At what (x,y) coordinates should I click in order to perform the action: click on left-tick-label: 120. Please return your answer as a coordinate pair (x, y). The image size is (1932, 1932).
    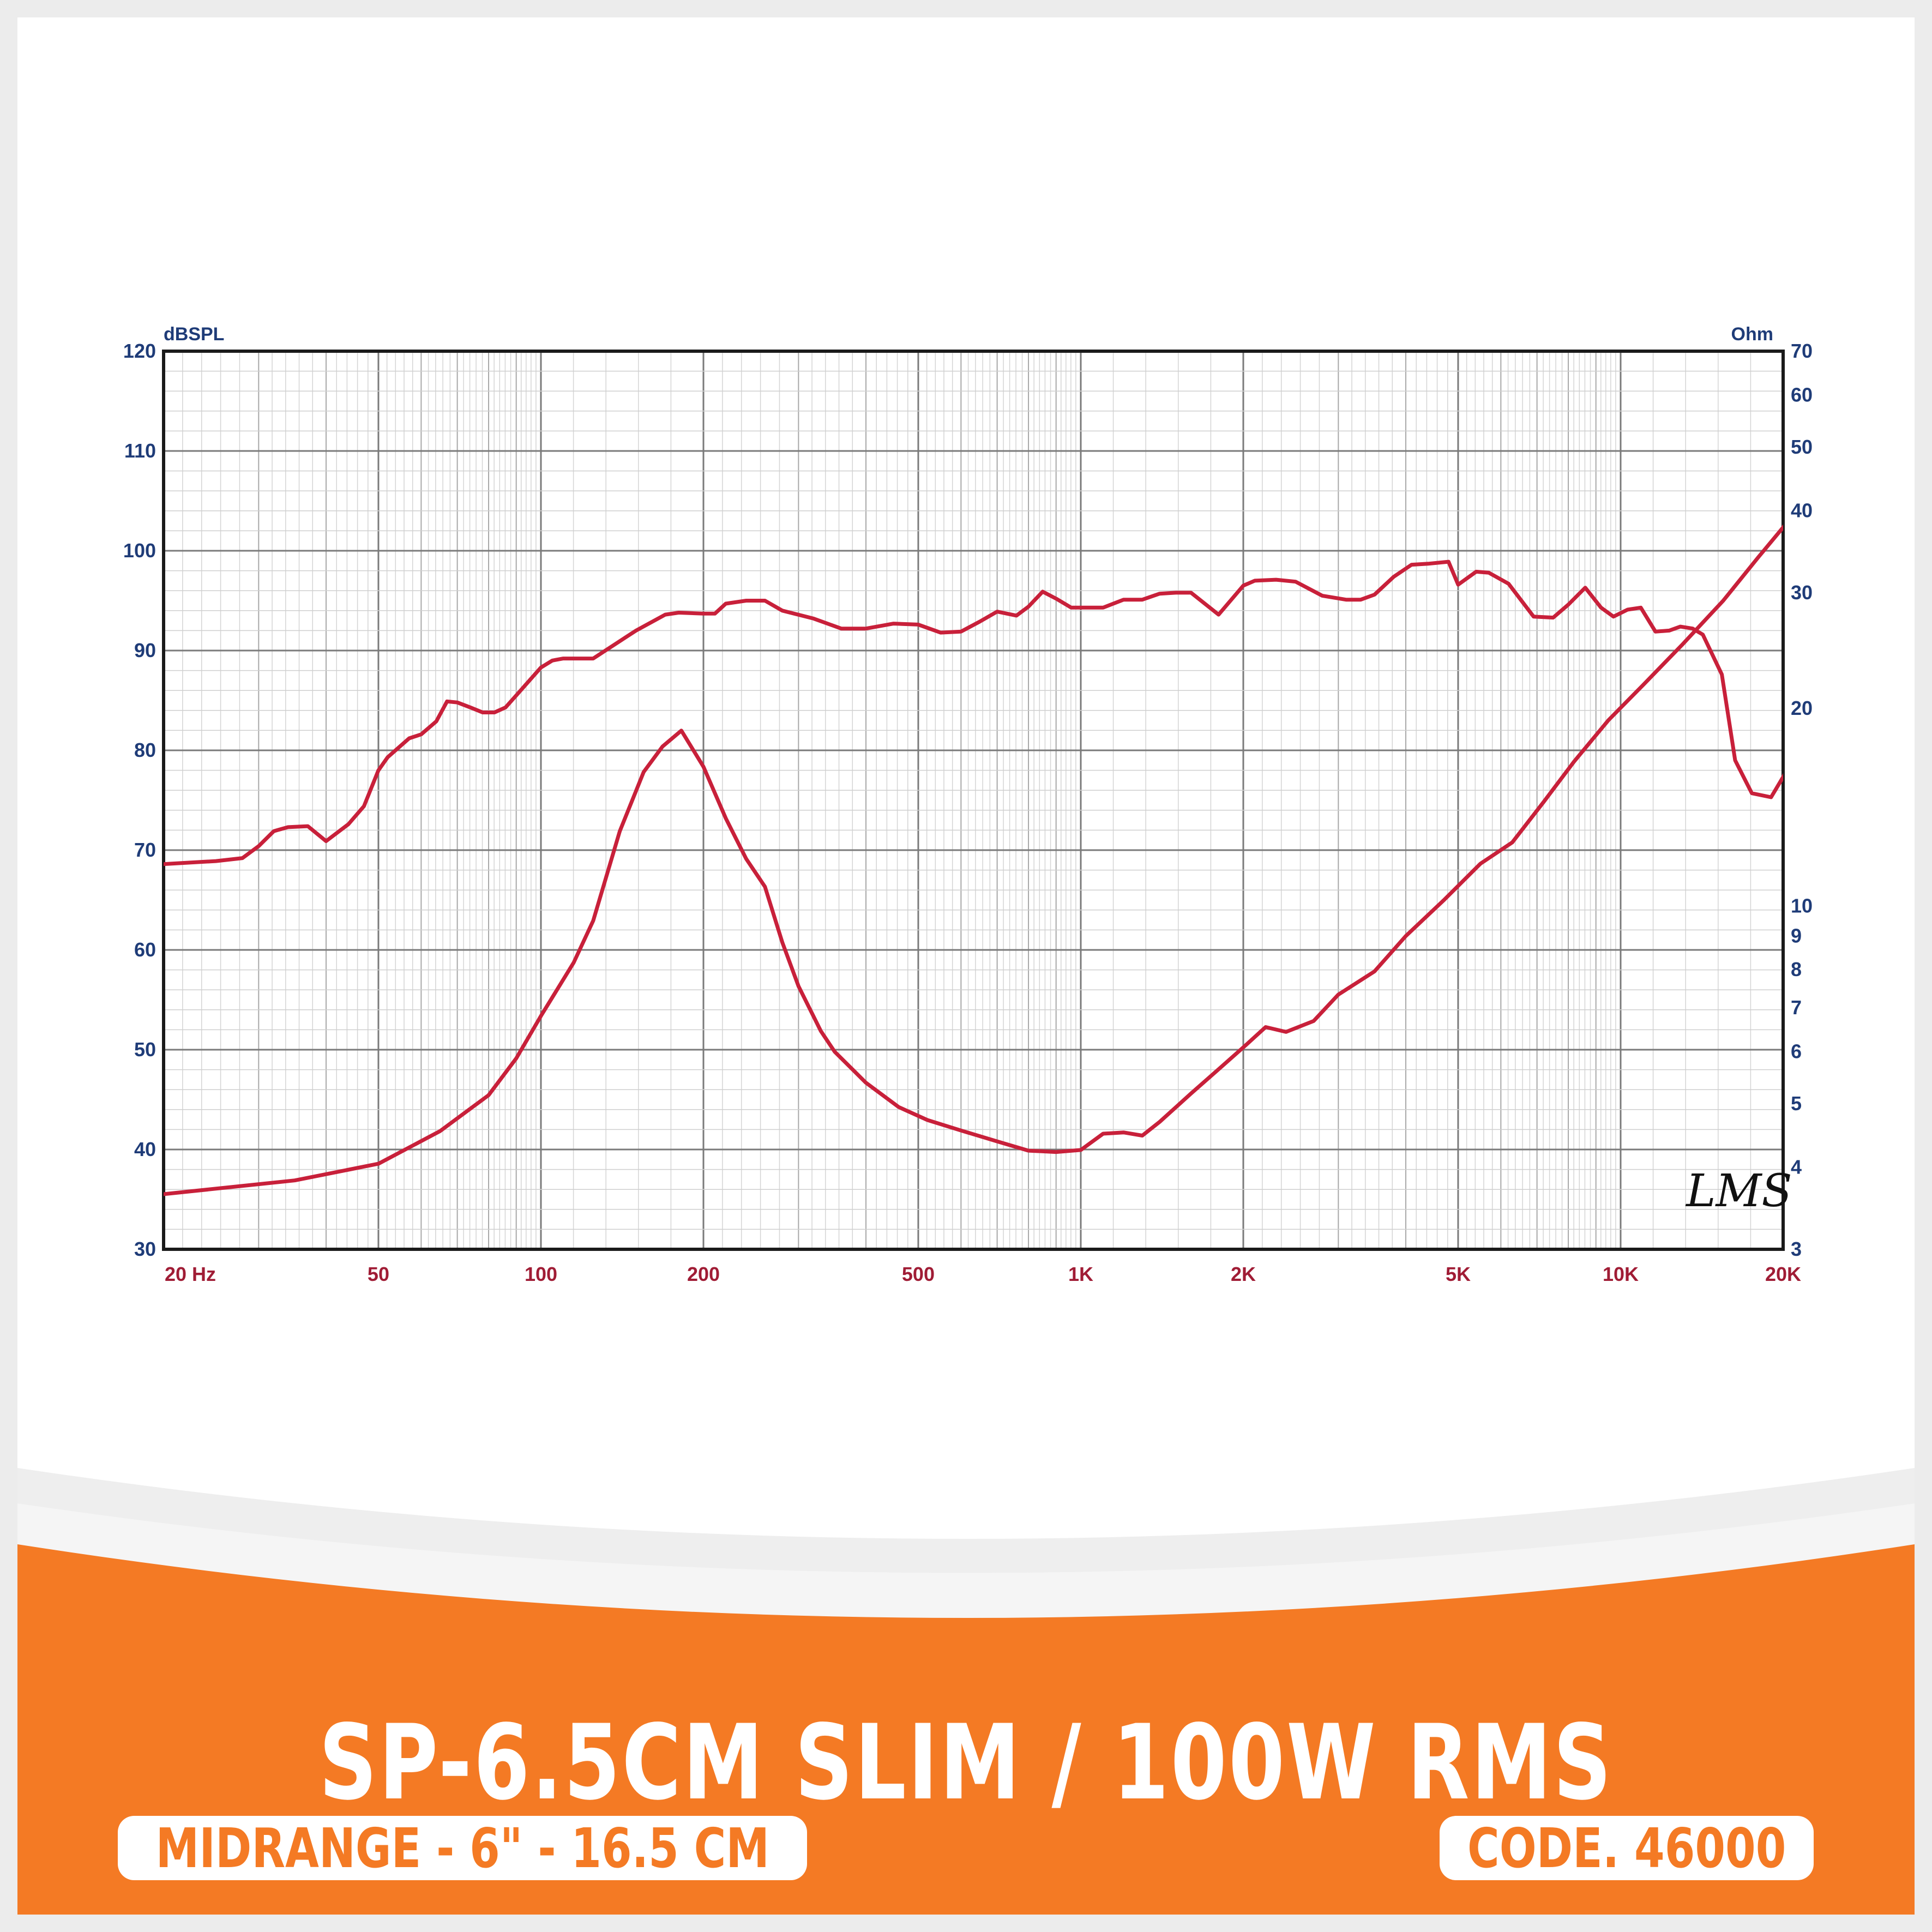
    Looking at the image, I should click on (139, 351).